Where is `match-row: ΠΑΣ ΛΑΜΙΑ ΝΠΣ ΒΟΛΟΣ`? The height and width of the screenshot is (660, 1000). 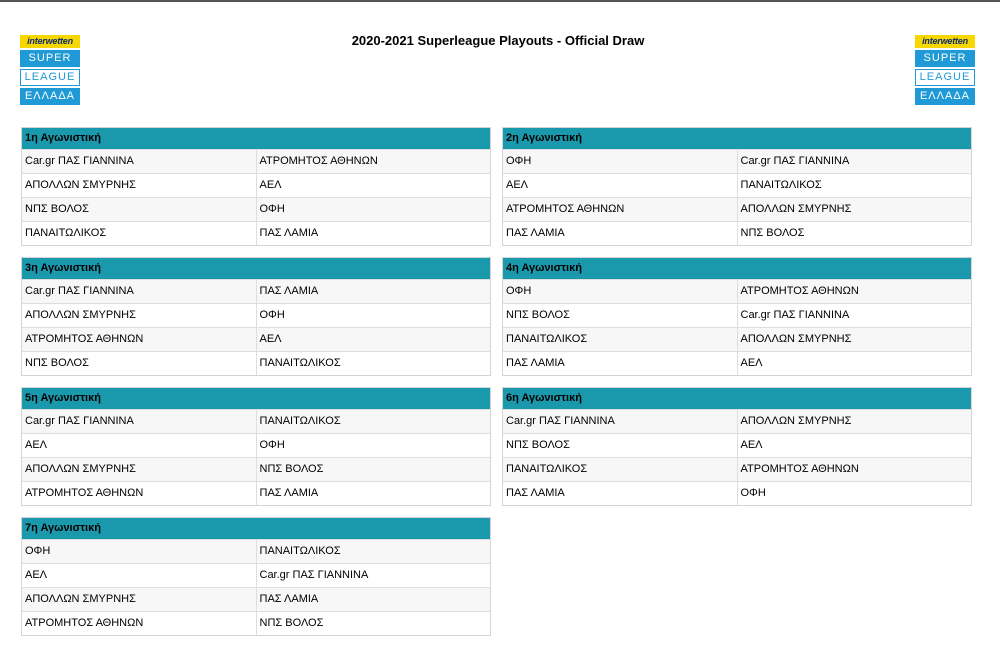 match-row: ΠΑΣ ΛΑΜΙΑ ΝΠΣ ΒΟΛΟΣ is located at coordinates (737, 233).